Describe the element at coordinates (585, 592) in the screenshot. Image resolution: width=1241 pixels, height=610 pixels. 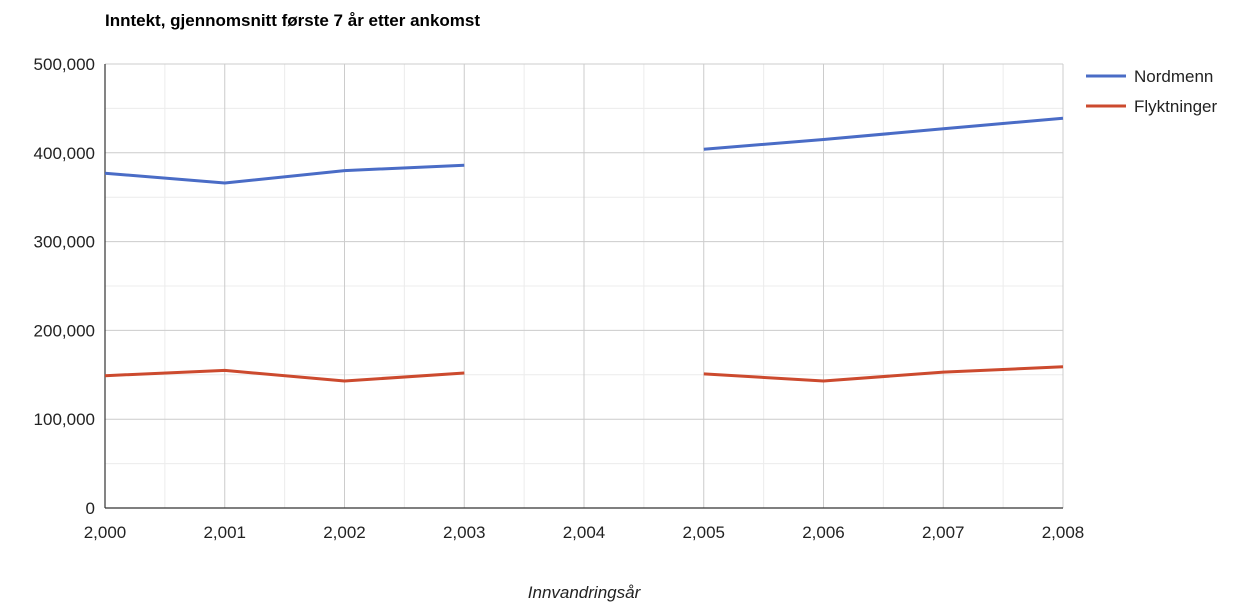
I see `x-axis-title: Innvandringsår` at that location.